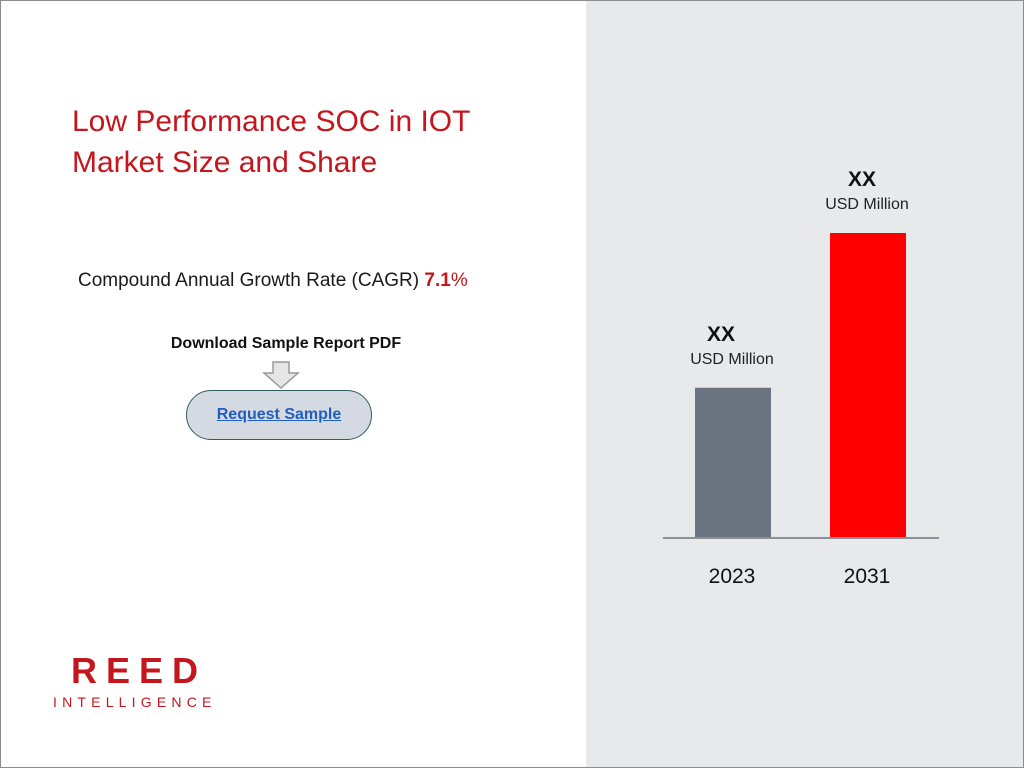  Describe the element at coordinates (732, 576) in the screenshot. I see `x-tick-2023: 2023` at that location.